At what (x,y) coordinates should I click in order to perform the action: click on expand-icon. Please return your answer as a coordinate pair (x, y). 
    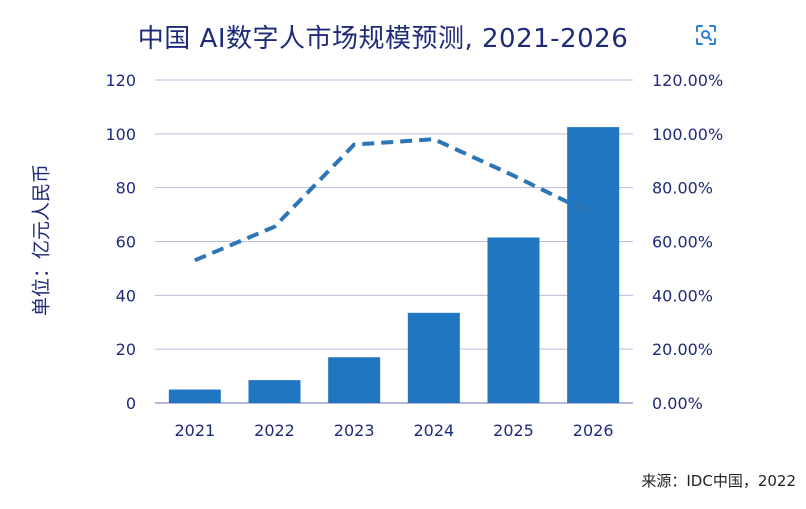
    Looking at the image, I should click on (706, 35).